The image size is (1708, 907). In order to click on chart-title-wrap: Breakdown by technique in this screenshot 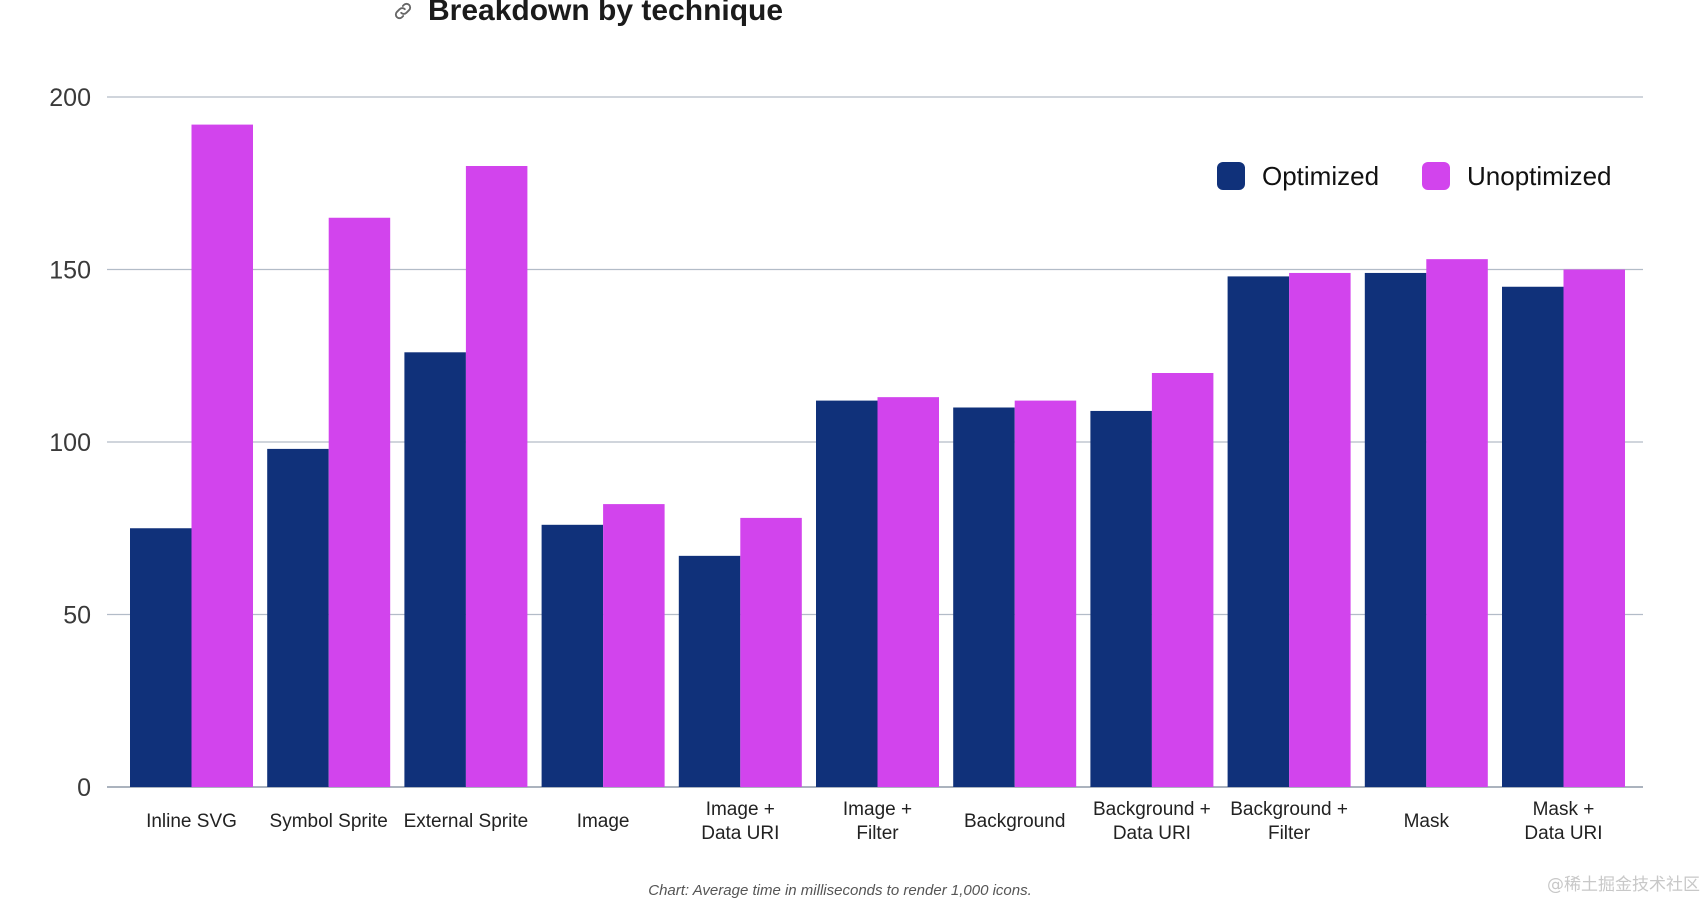, I will do `click(587, 14)`.